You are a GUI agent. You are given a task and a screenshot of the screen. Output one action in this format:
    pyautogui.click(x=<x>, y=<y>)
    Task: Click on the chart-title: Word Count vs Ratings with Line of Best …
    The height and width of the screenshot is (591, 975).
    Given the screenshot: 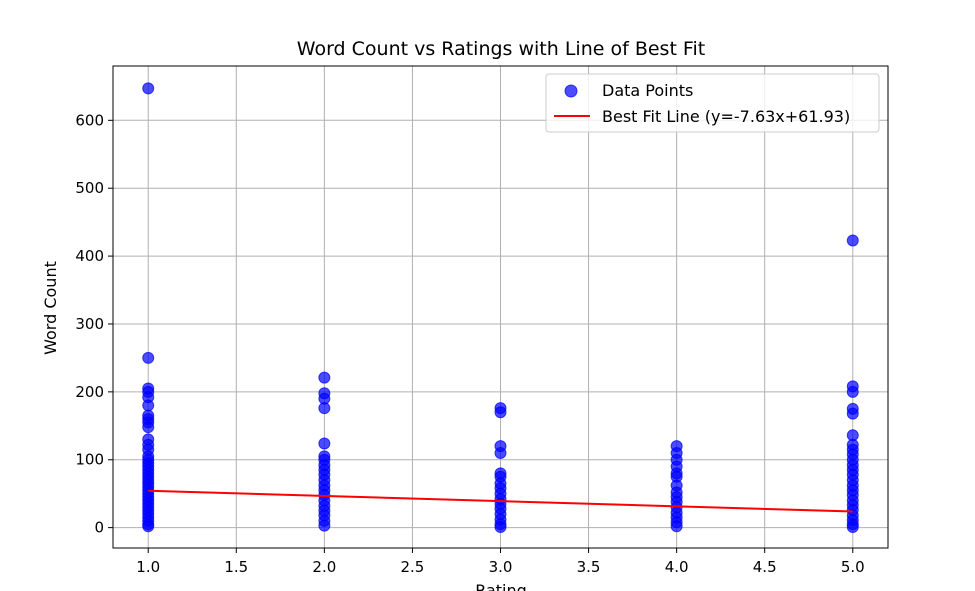 What is the action you would take?
    pyautogui.click(x=501, y=49)
    